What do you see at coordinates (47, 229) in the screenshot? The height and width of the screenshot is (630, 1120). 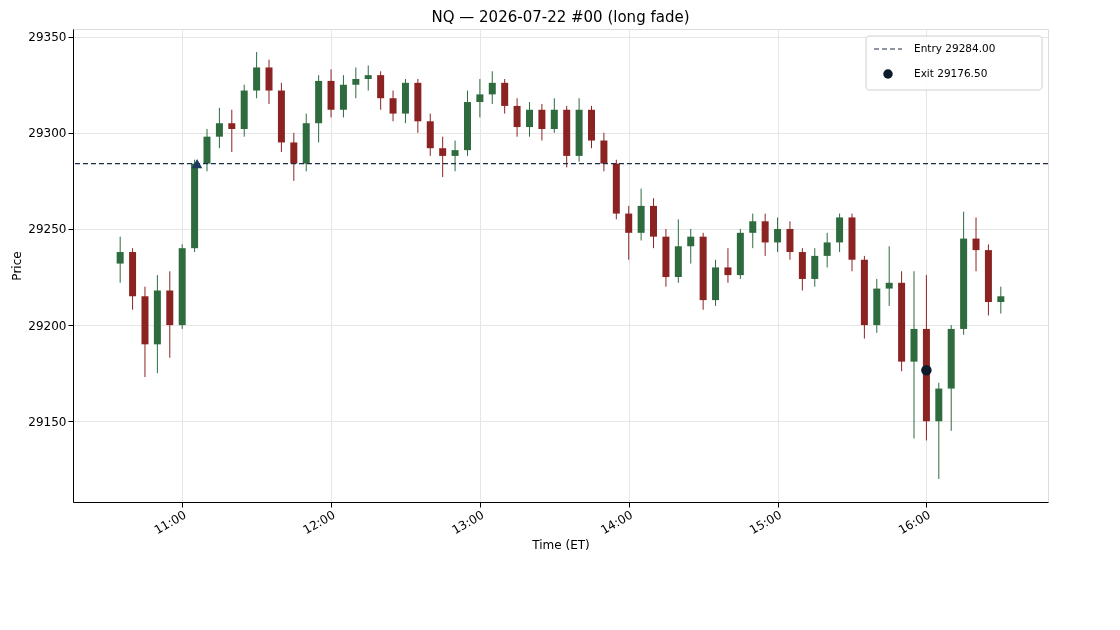 I see `y-tick-label: 29250` at bounding box center [47, 229].